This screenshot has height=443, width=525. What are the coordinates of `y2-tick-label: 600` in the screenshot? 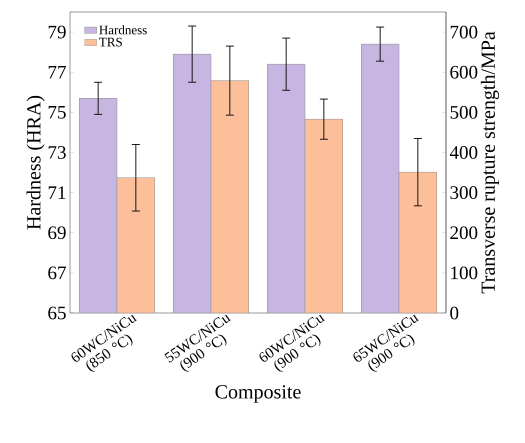 It's located at (464, 72).